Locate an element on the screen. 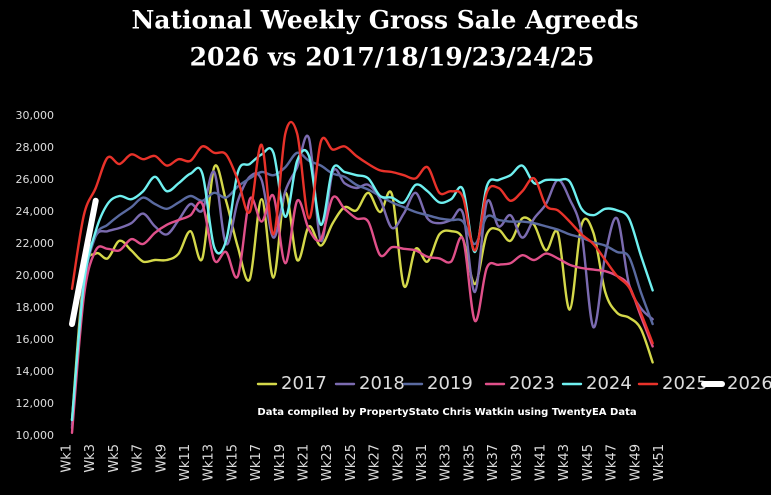 Image resolution: width=771 pixels, height=495 pixels. x-tick-label: Wk31 is located at coordinates (422, 462).